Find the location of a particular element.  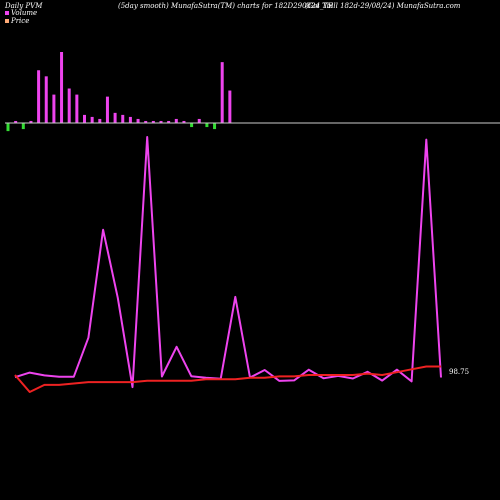

legend-label-price: Price is located at coordinates (20, 21).